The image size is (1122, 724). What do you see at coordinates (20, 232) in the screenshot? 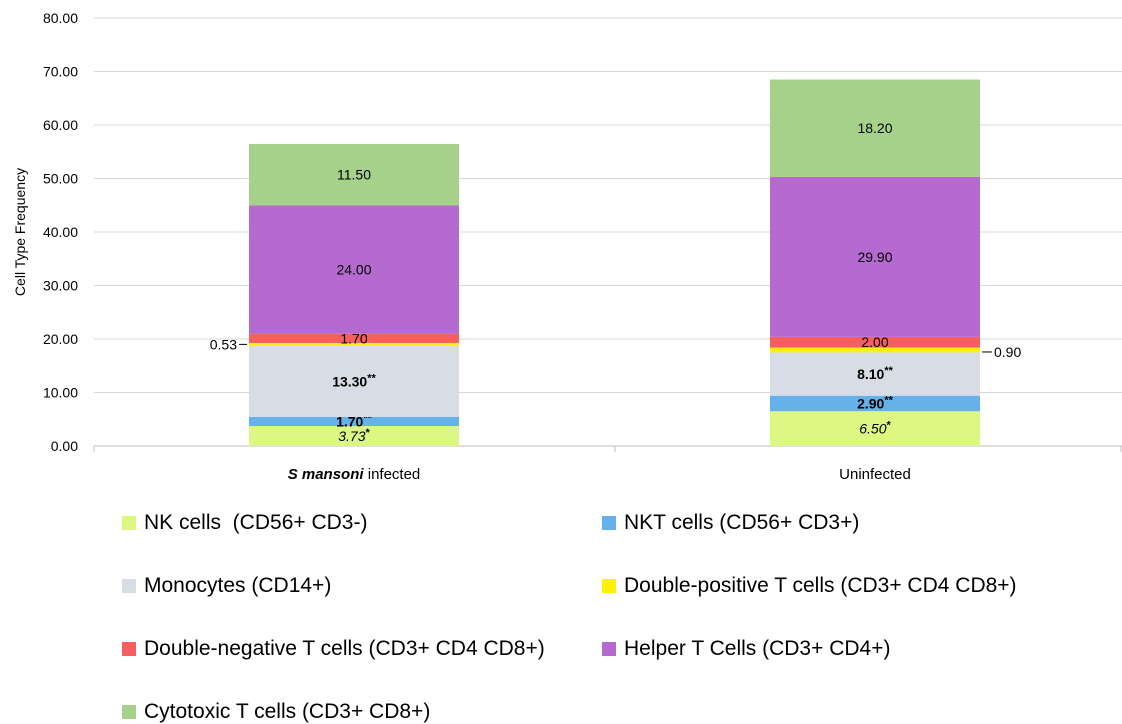
I see `y-axis-title: Cell Type Frequency` at bounding box center [20, 232].